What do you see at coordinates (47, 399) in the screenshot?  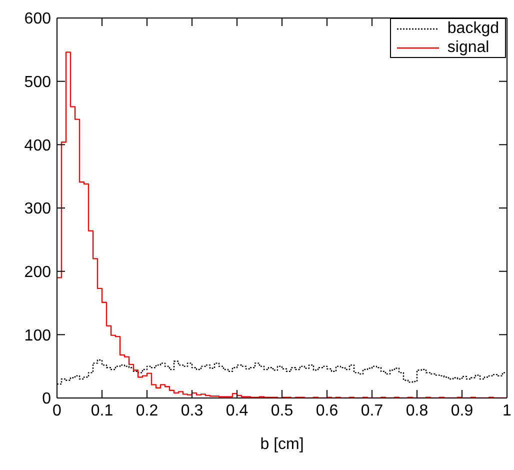 I see `y-tick-label: 0` at bounding box center [47, 399].